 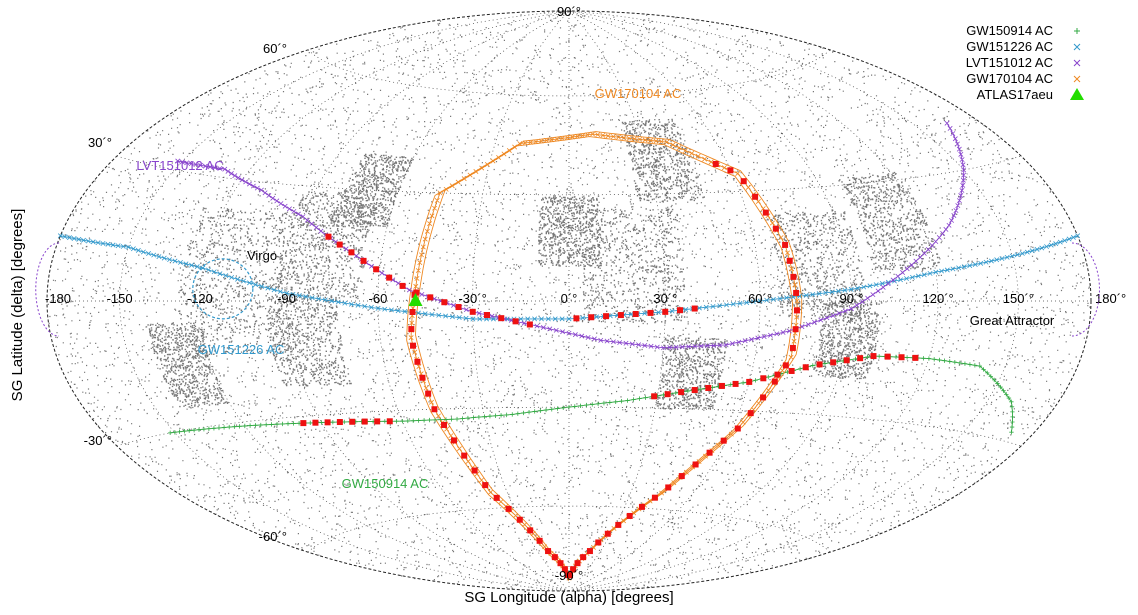 What do you see at coordinates (1009, 46) in the screenshot?
I see `legend-label: GW151226 AC` at bounding box center [1009, 46].